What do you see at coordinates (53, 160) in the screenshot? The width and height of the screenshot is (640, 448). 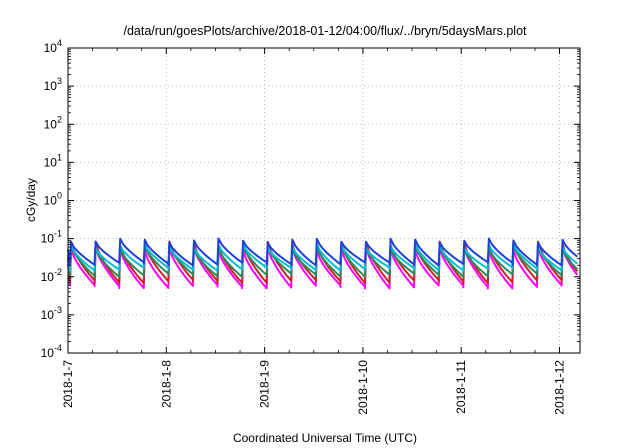 I see `y-tick-label: 10¹` at bounding box center [53, 160].